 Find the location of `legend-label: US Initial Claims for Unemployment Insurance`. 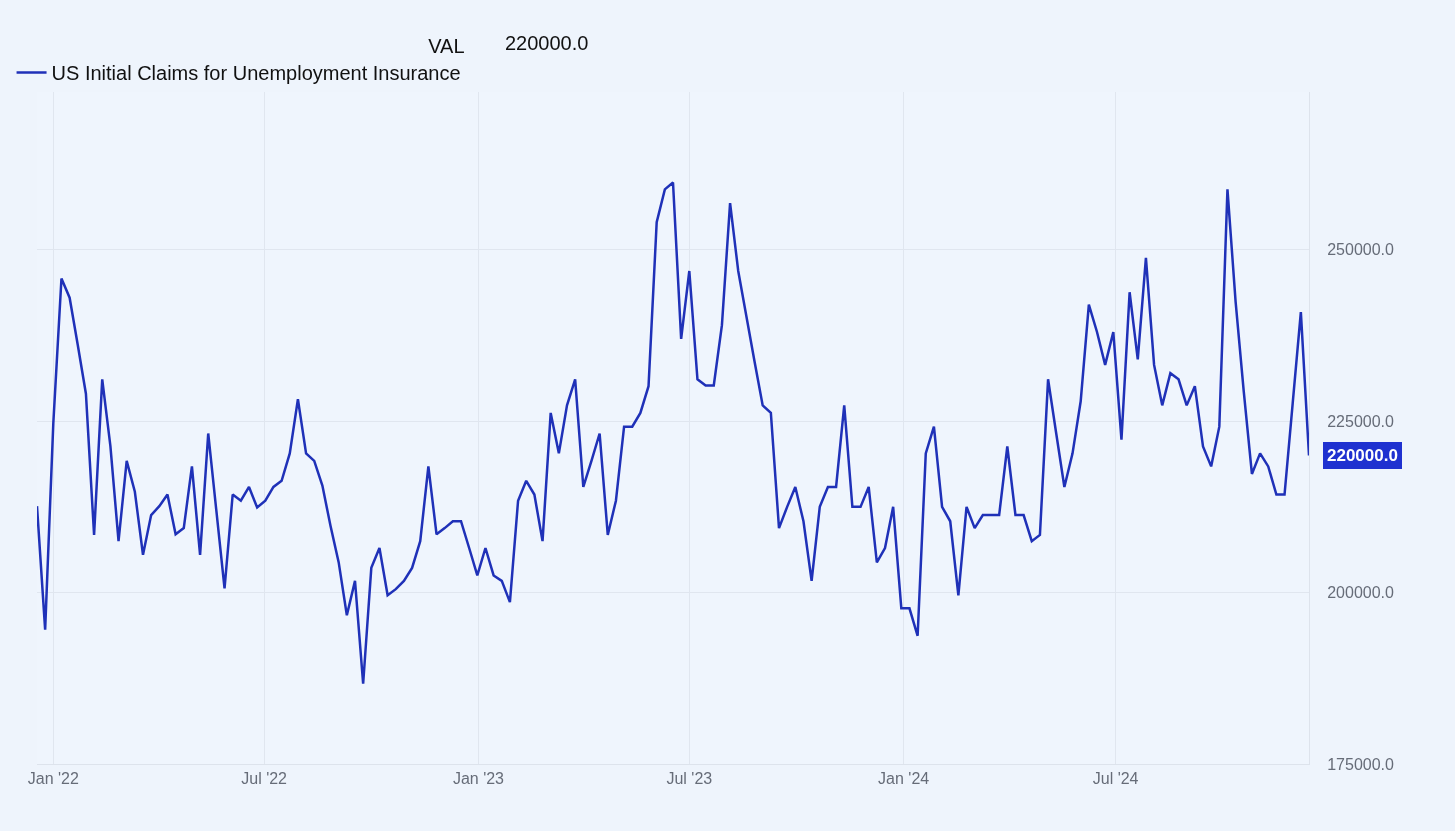

legend-label: US Initial Claims for Unemployment Insurance is located at coordinates (256, 73).